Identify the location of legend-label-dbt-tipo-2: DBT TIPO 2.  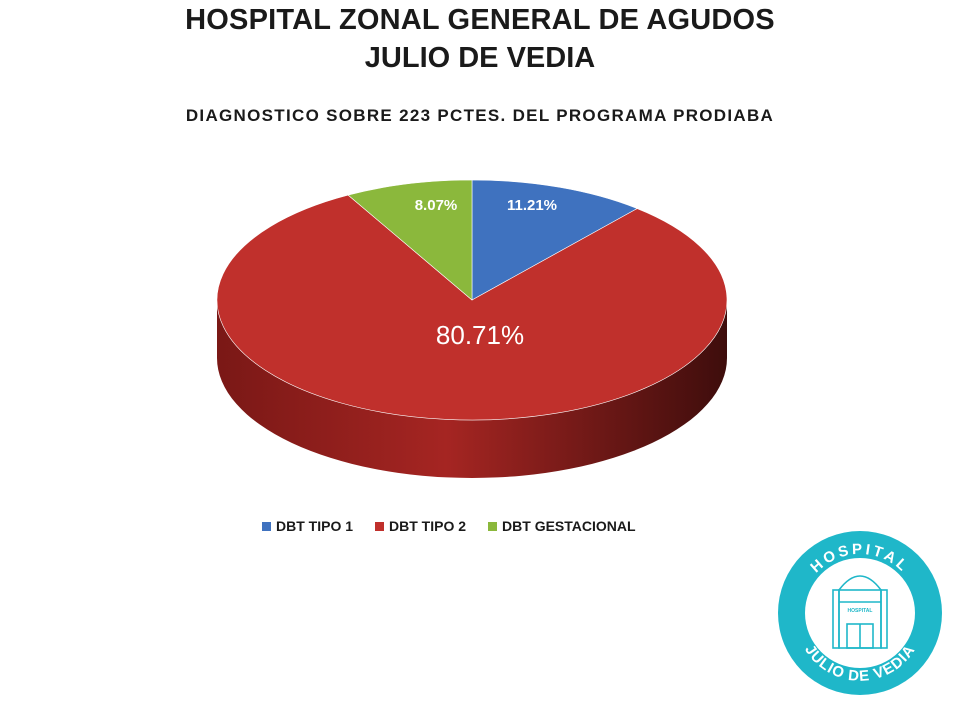
(428, 526).